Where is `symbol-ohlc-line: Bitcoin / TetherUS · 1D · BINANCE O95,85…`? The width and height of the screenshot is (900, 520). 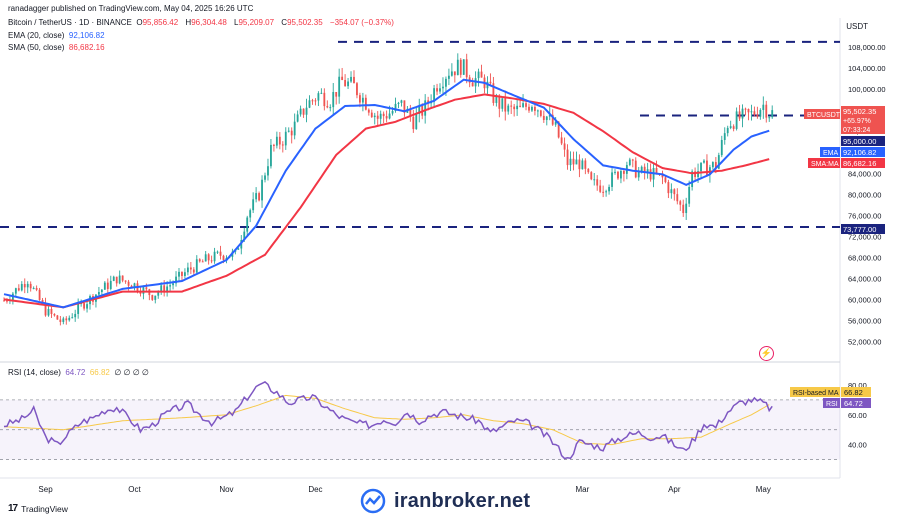 symbol-ohlc-line: Bitcoin / TetherUS · 1D · BINANCE O95,85… is located at coordinates (203, 22).